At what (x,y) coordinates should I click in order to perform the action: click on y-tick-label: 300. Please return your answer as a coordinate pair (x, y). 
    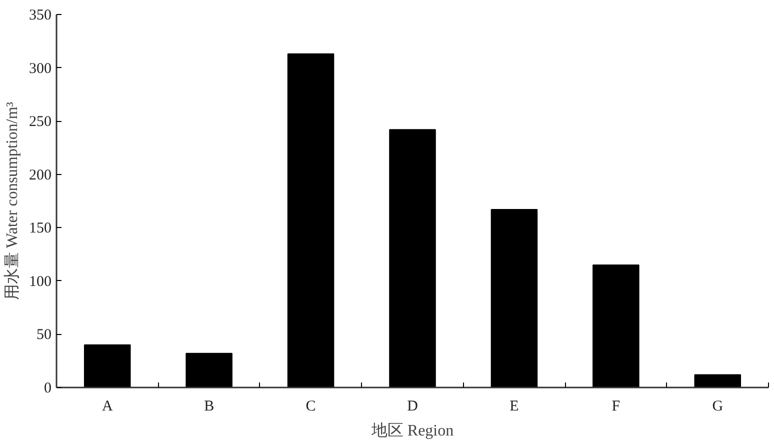
    Looking at the image, I should click on (40, 68).